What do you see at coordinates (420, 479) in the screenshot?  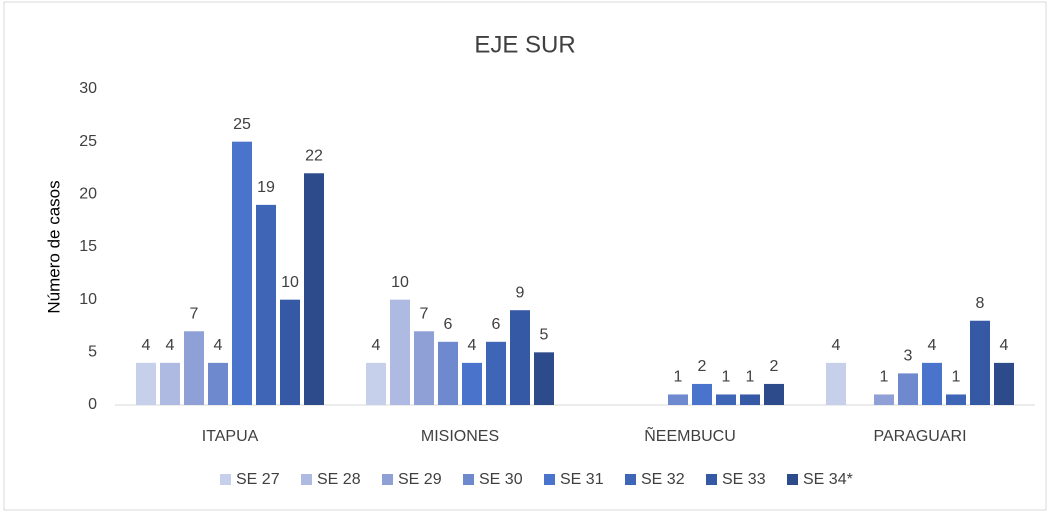 I see `legend-label: SE 29` at bounding box center [420, 479].